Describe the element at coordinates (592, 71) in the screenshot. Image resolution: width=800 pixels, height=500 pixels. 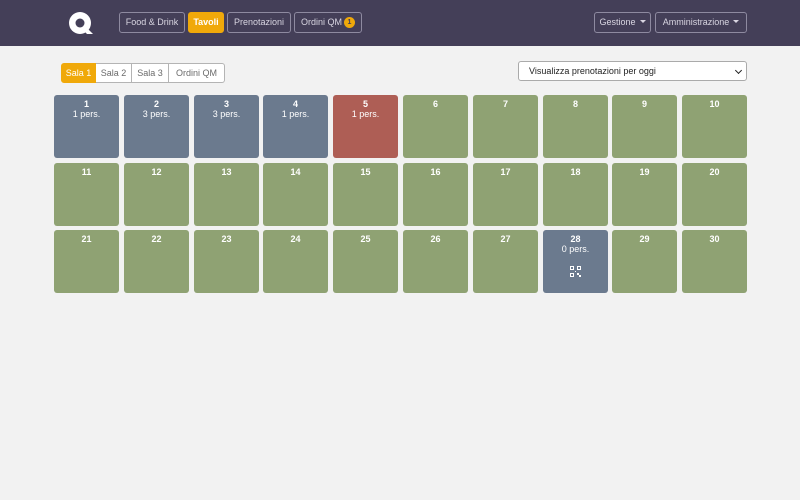
I see `reservations-view-value: Visualizza prenotazioni per oggi` at that location.